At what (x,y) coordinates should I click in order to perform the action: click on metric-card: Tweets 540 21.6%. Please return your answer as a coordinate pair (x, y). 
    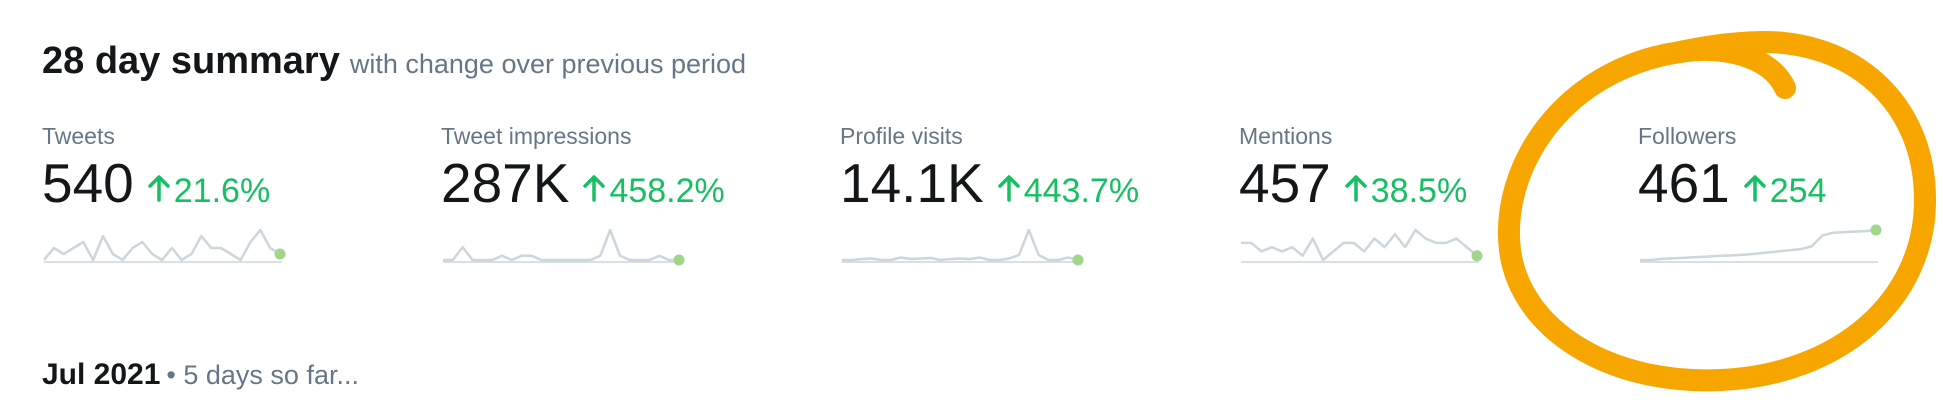
    Looking at the image, I should click on (237, 192).